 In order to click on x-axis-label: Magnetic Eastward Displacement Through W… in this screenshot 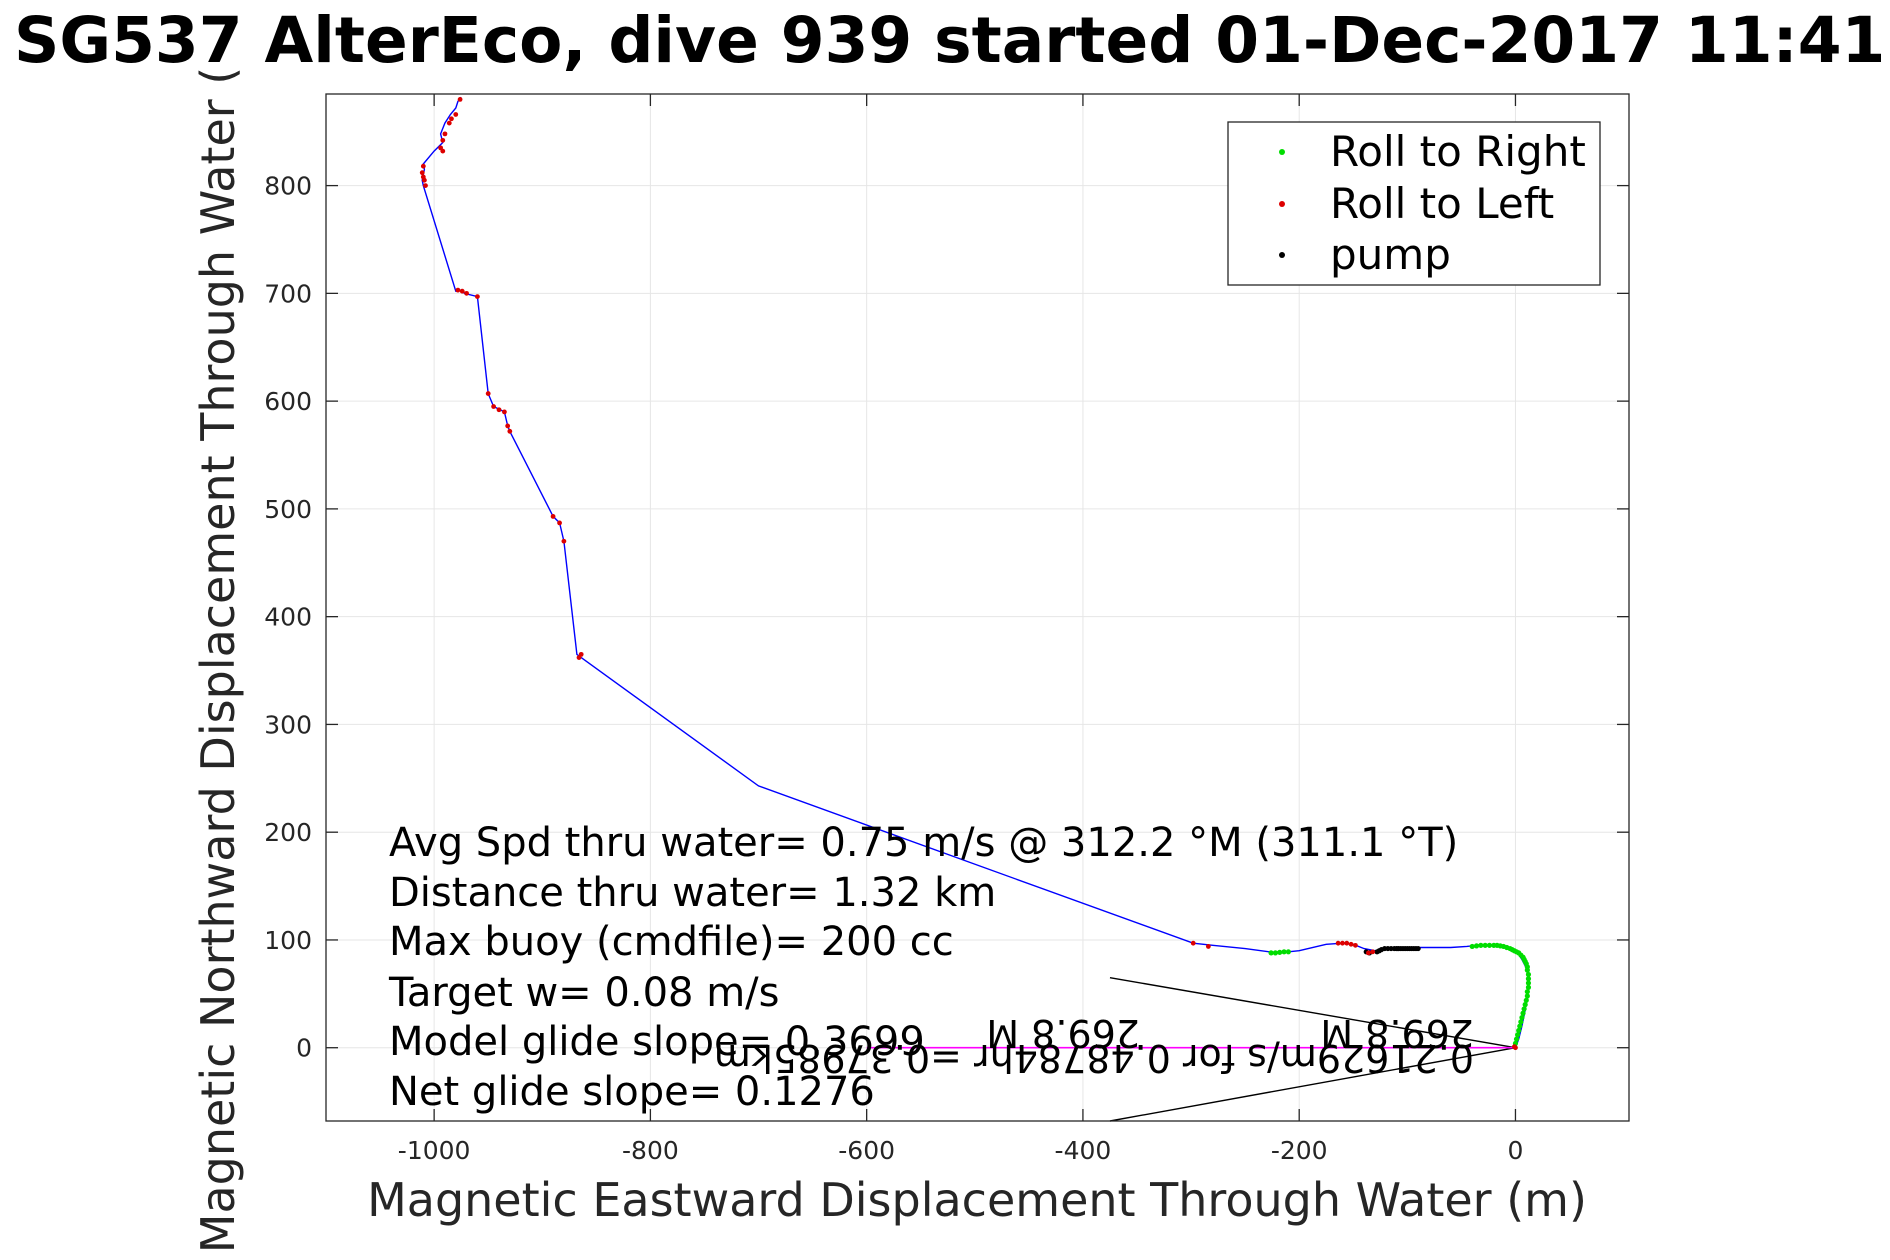, I will do `click(977, 1200)`.